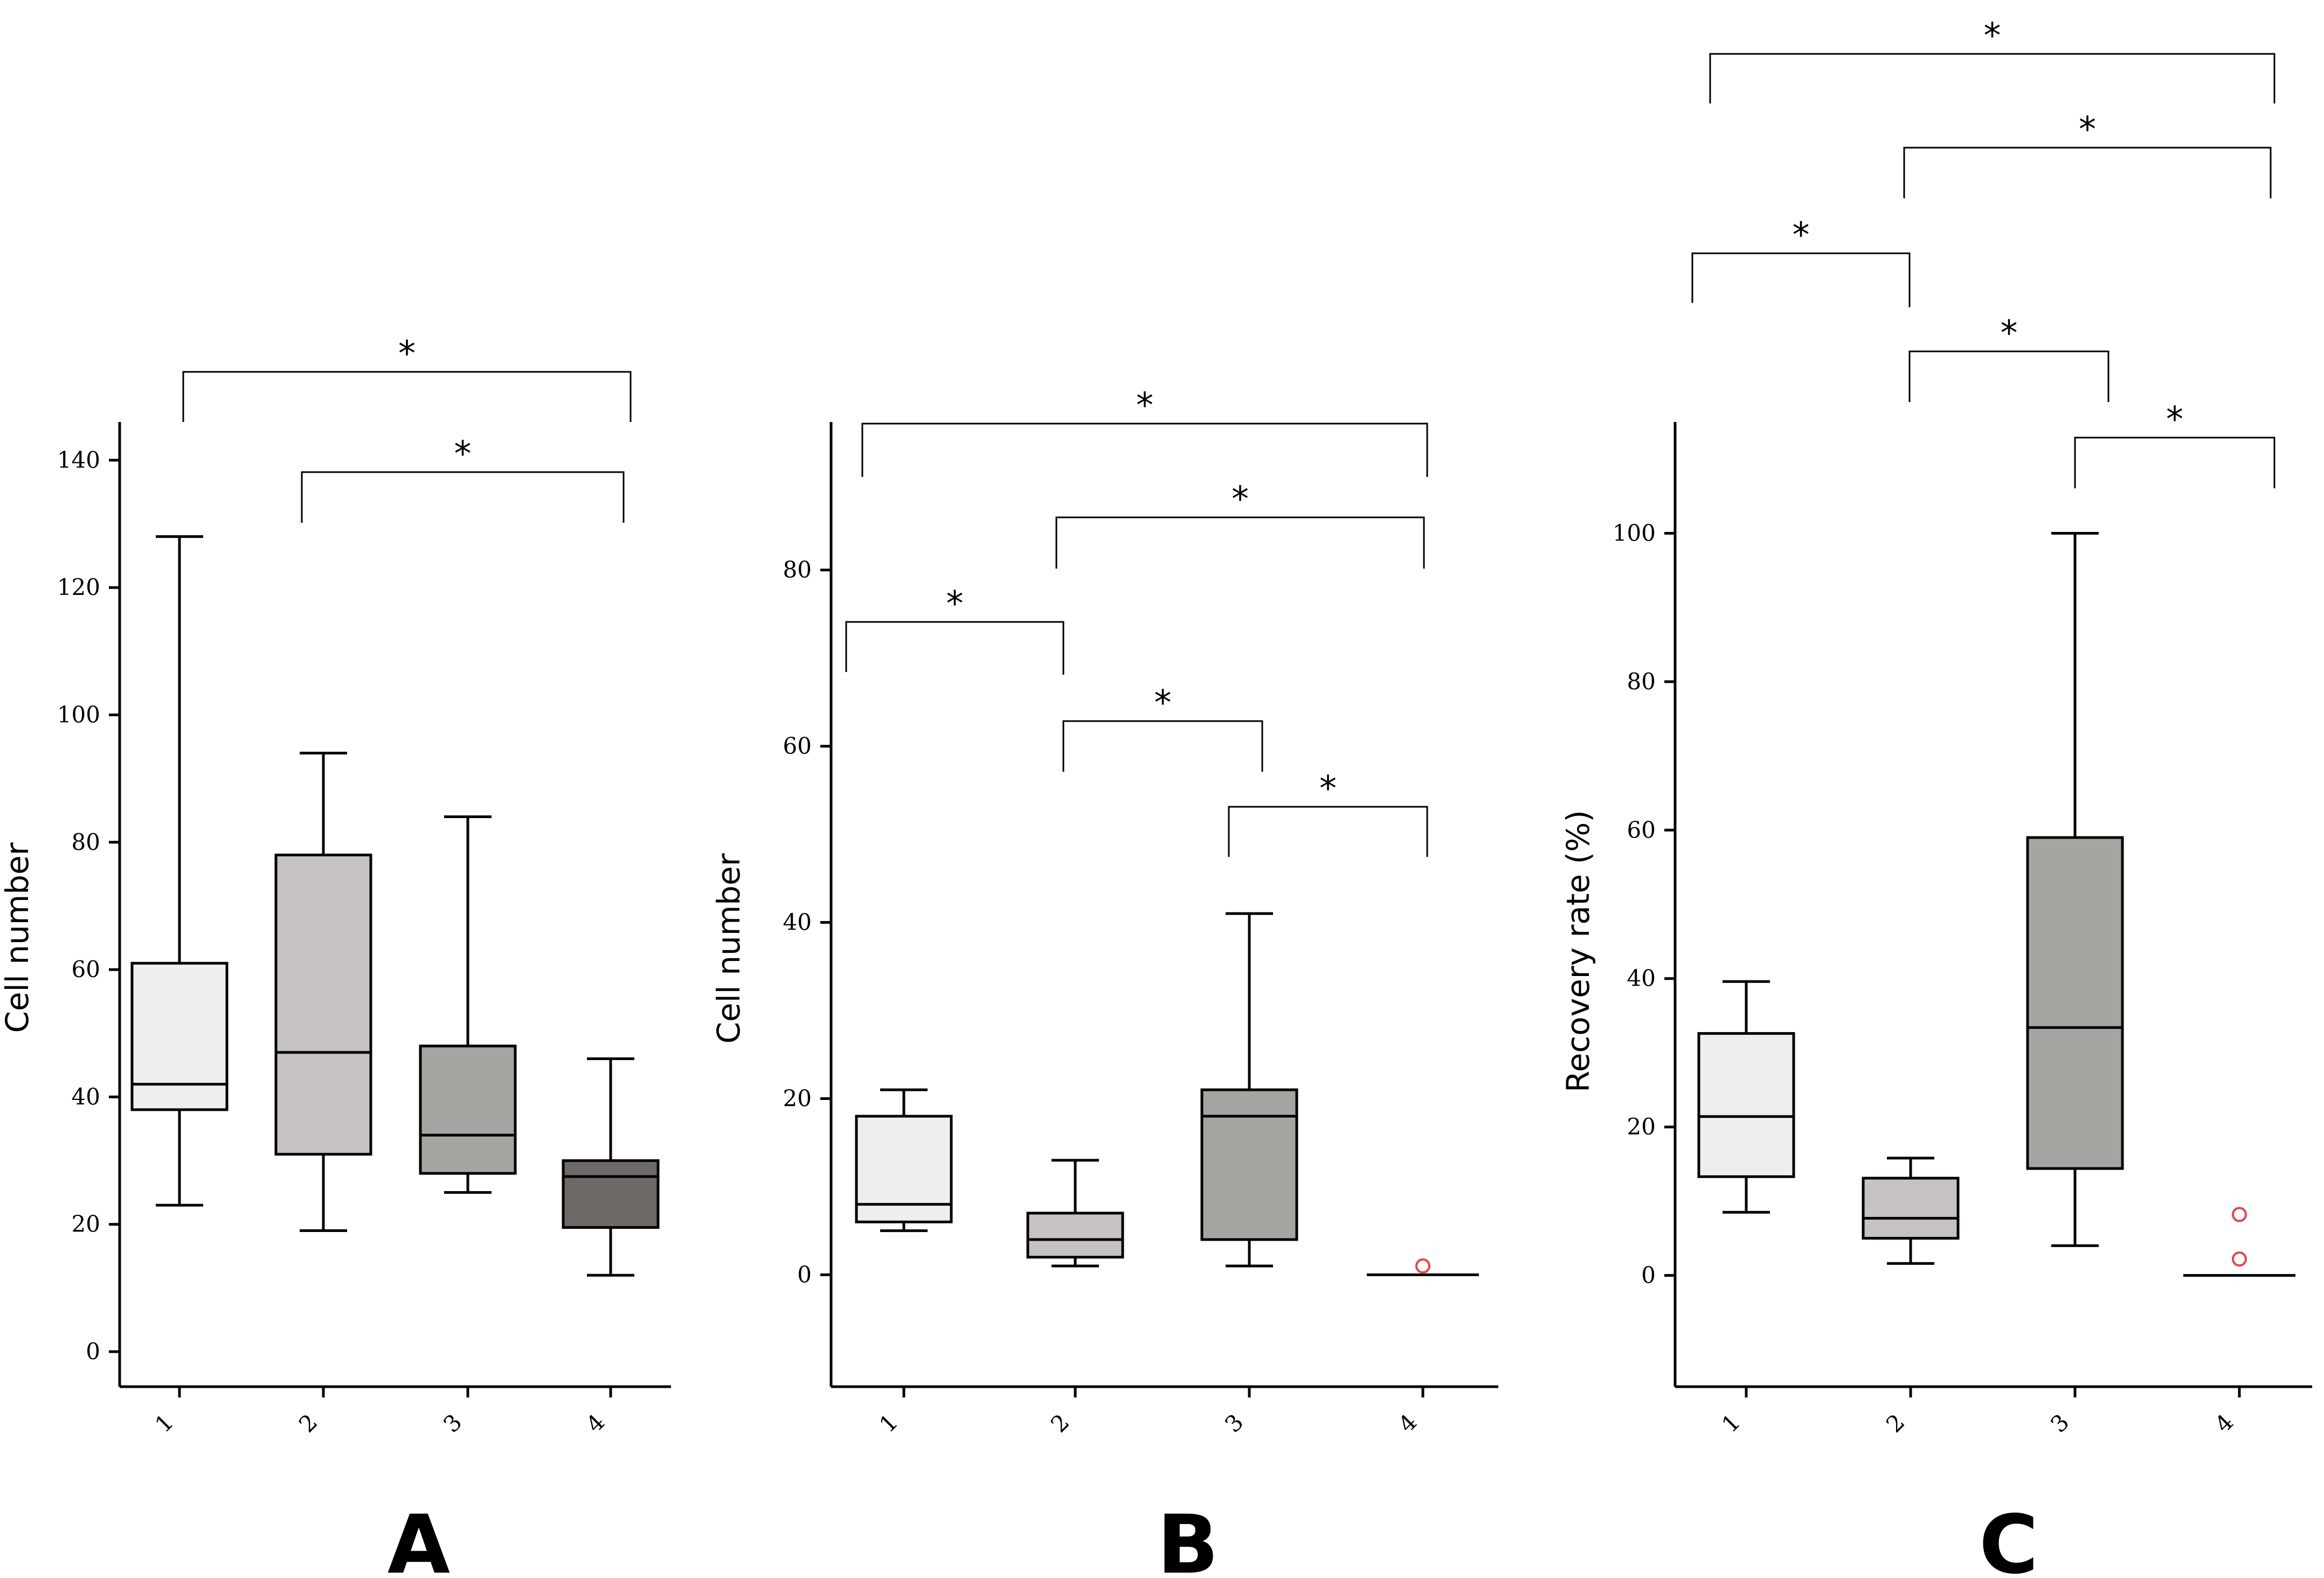 Image resolution: width=2324 pixels, height=1578 pixels. Describe the element at coordinates (2009, 1538) in the screenshot. I see `panel-label-c: C` at that location.